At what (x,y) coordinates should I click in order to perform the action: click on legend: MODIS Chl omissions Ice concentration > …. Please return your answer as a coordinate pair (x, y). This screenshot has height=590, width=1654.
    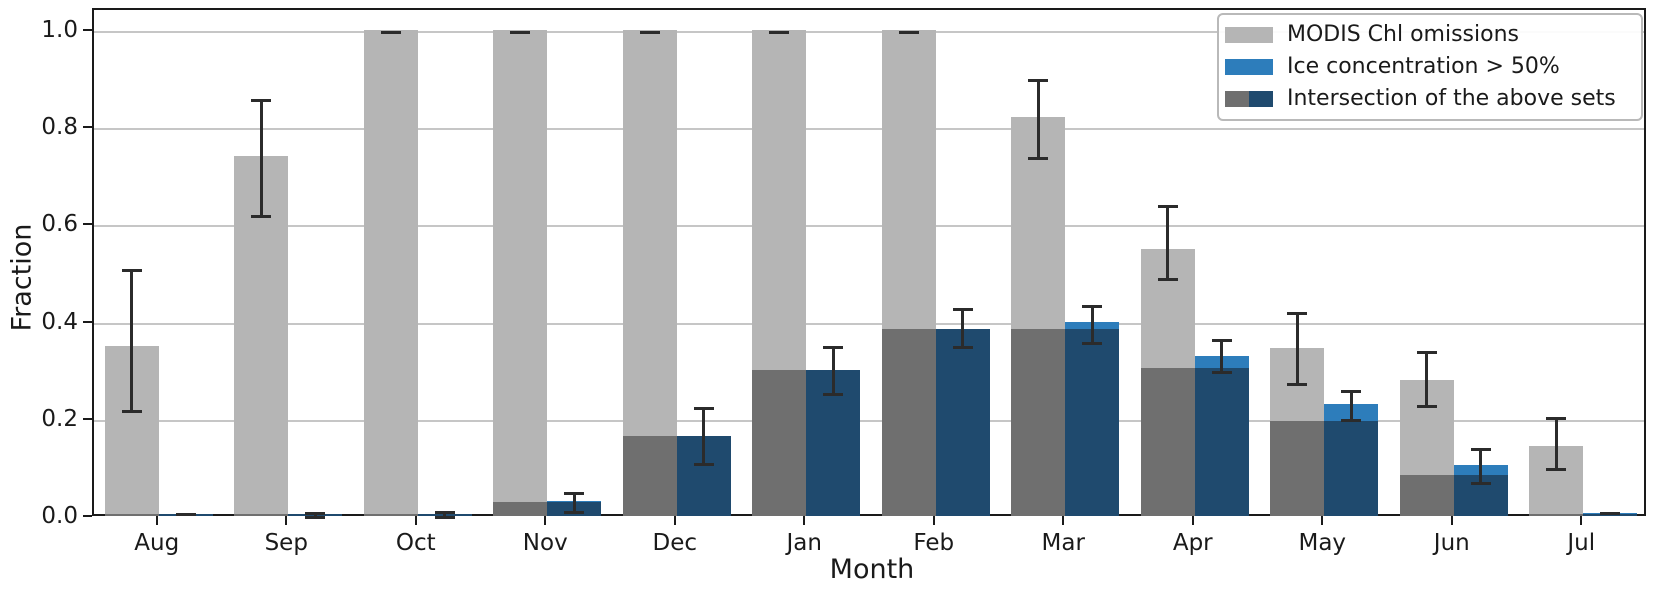
    Looking at the image, I should click on (1430, 67).